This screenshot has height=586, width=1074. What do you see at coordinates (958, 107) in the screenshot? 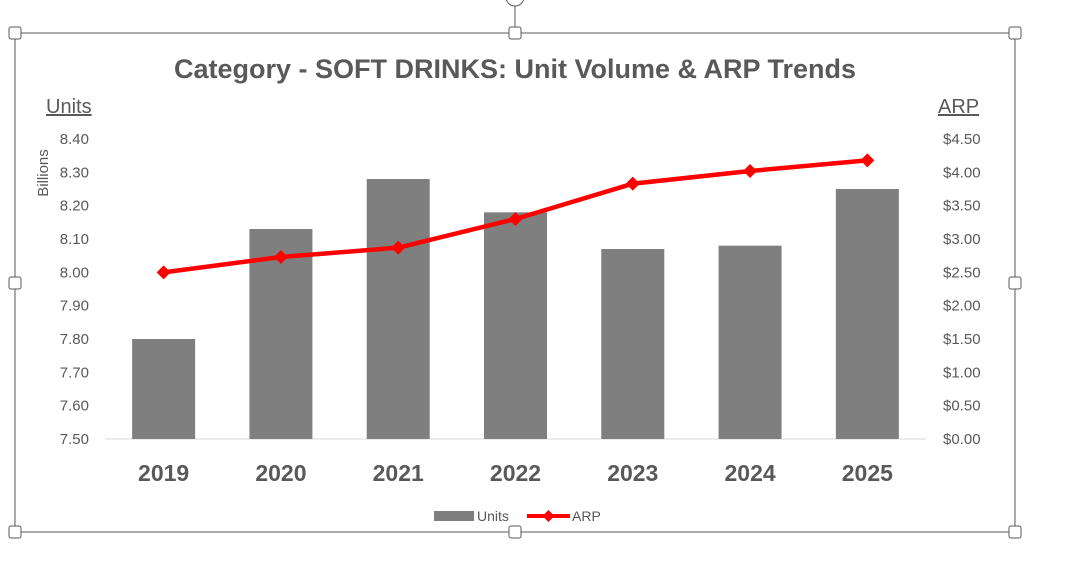
I see `right-axis-title: ARP` at bounding box center [958, 107].